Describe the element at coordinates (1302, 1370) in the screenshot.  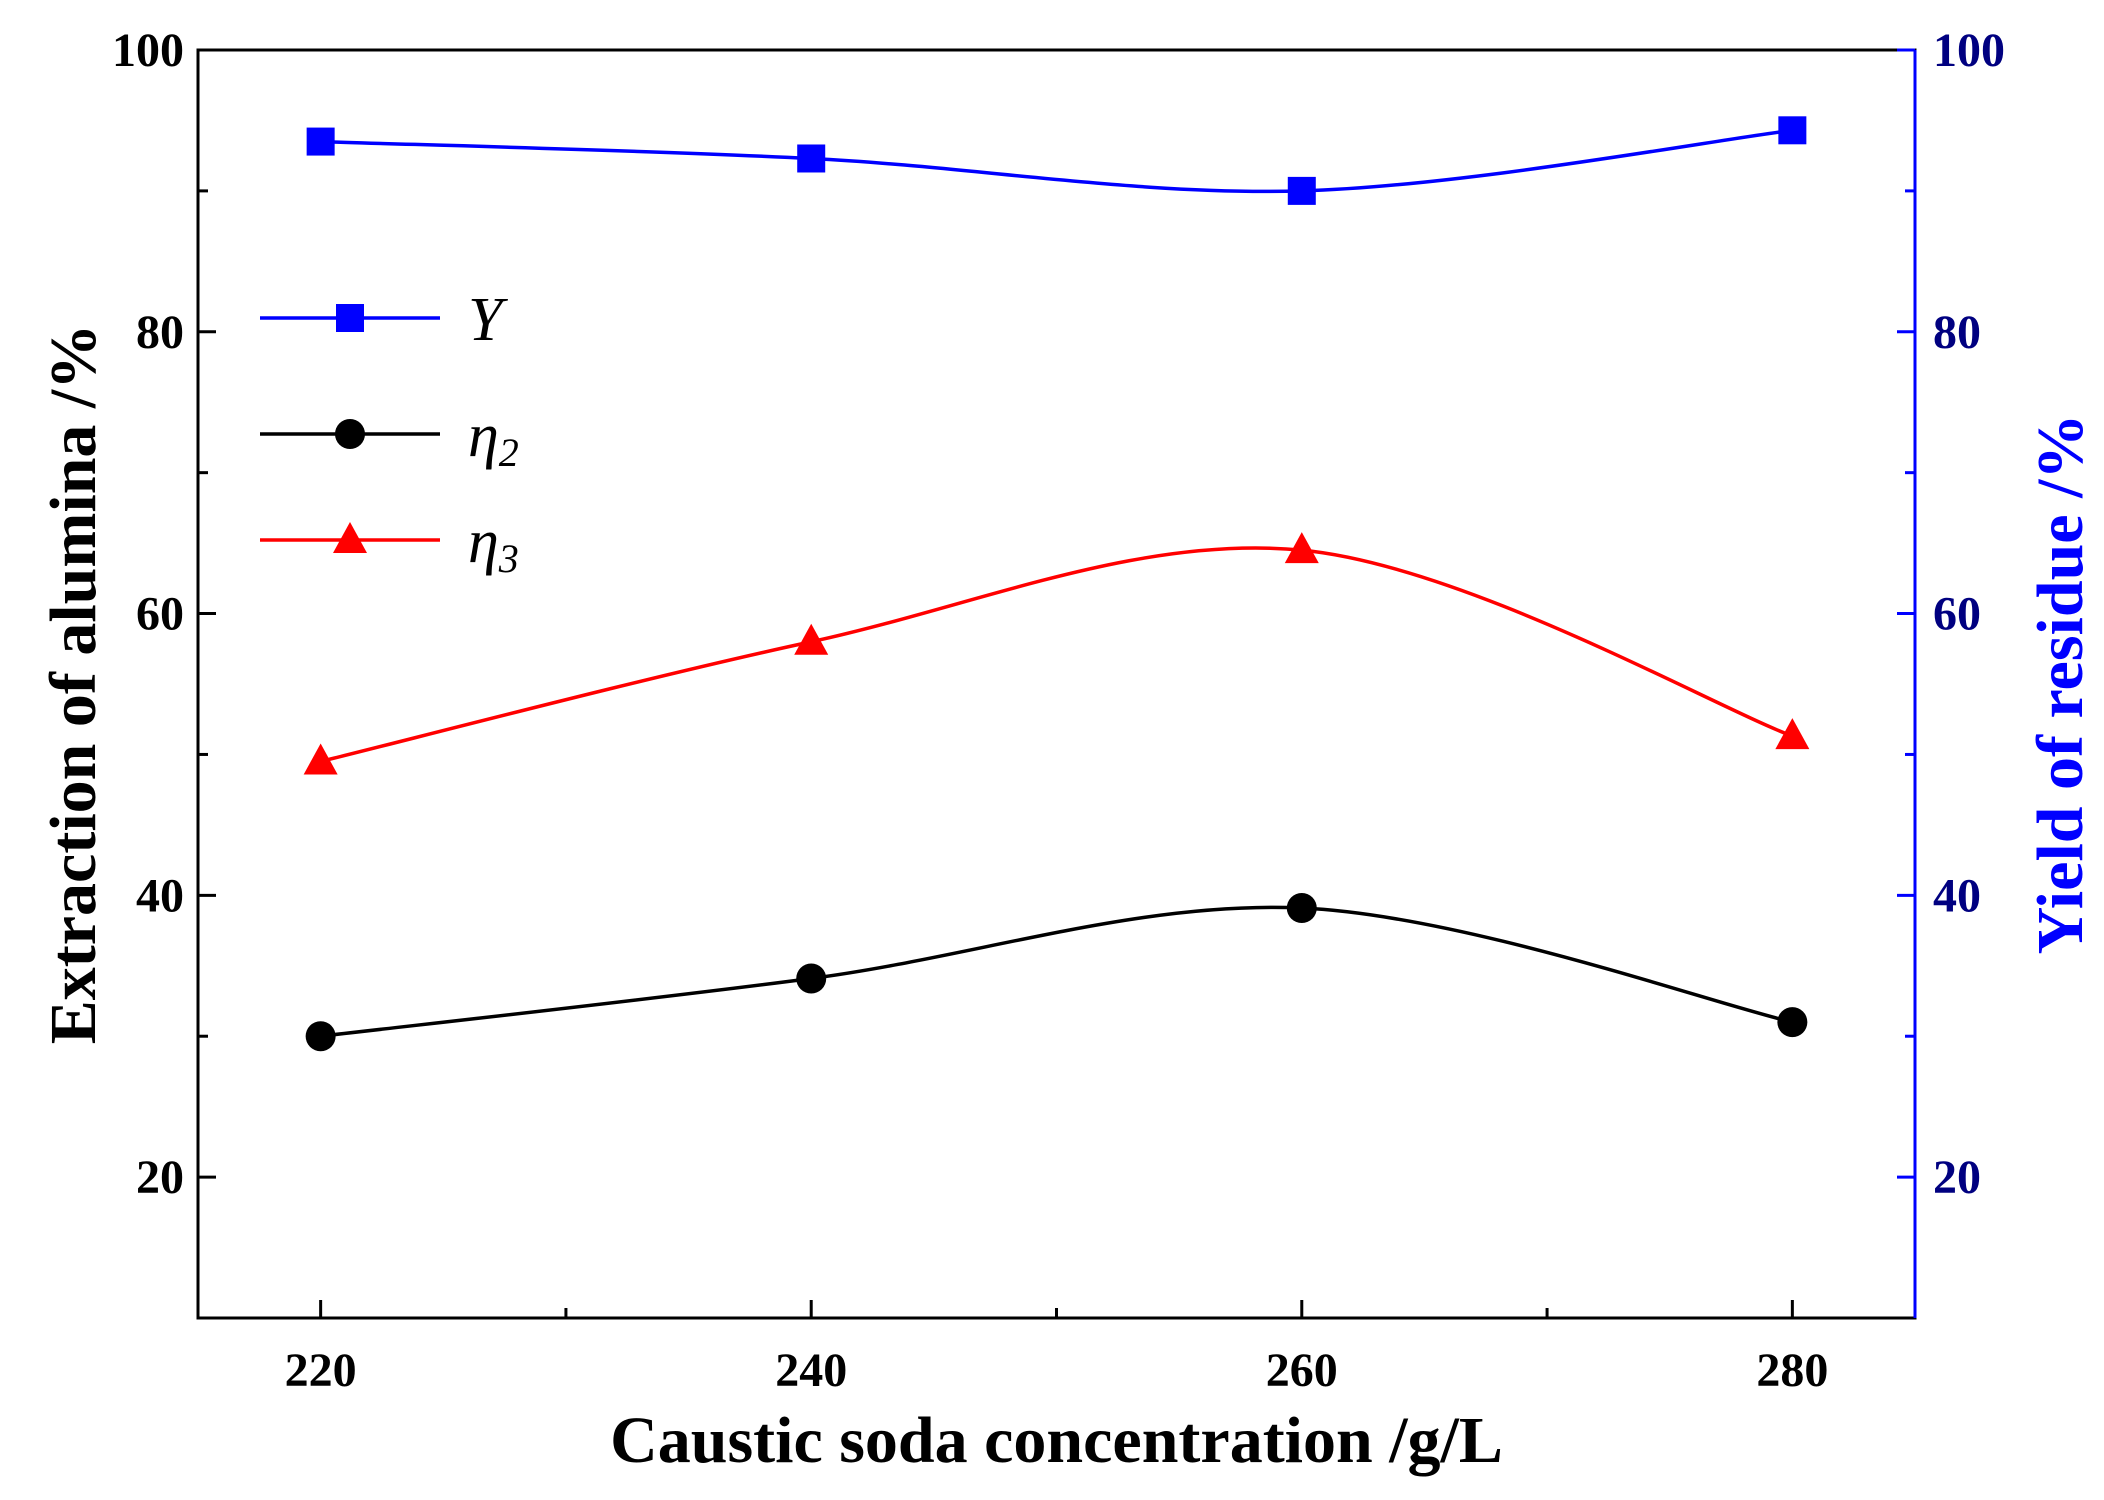
I see `x-tick-label: 260` at that location.